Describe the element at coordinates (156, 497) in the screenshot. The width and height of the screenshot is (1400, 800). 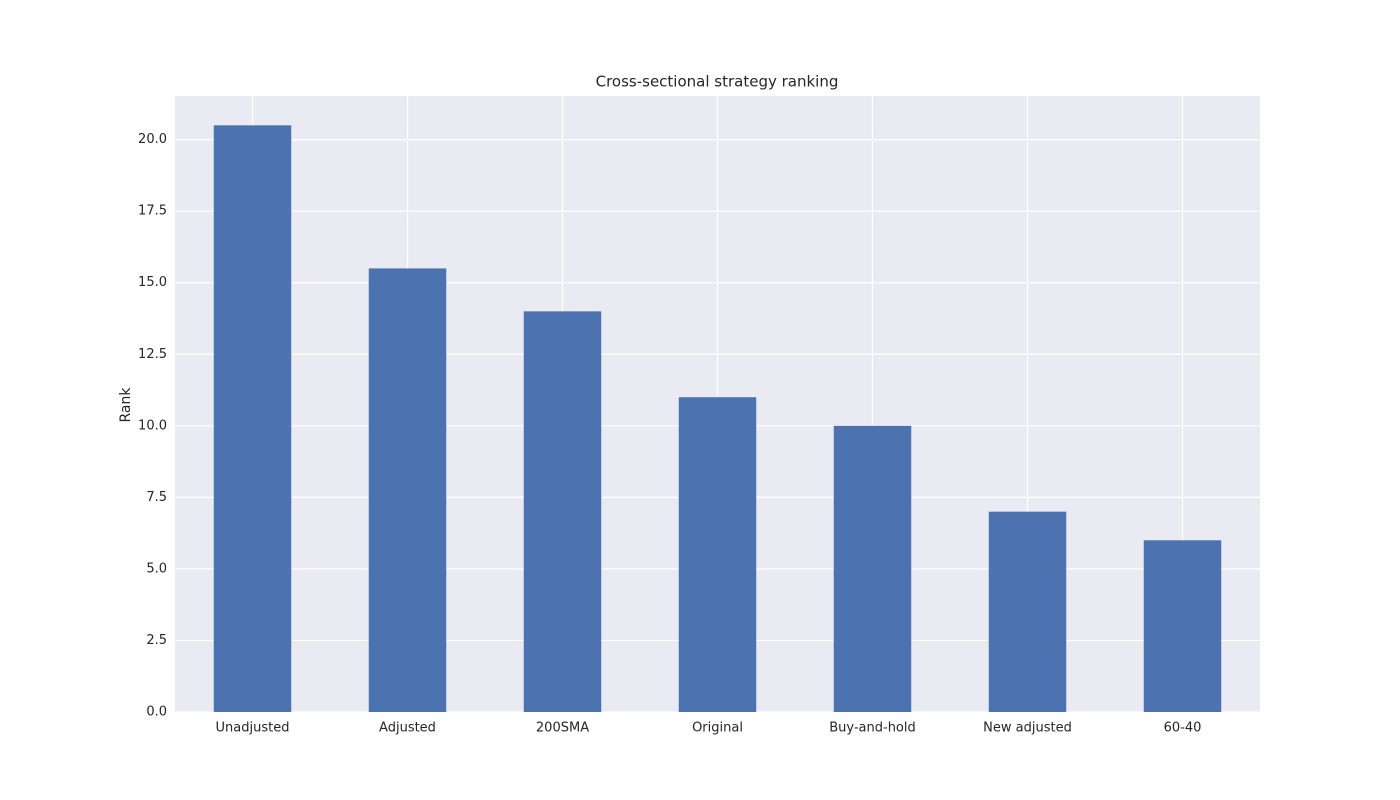
I see `y-tick-label: 7.5` at that location.